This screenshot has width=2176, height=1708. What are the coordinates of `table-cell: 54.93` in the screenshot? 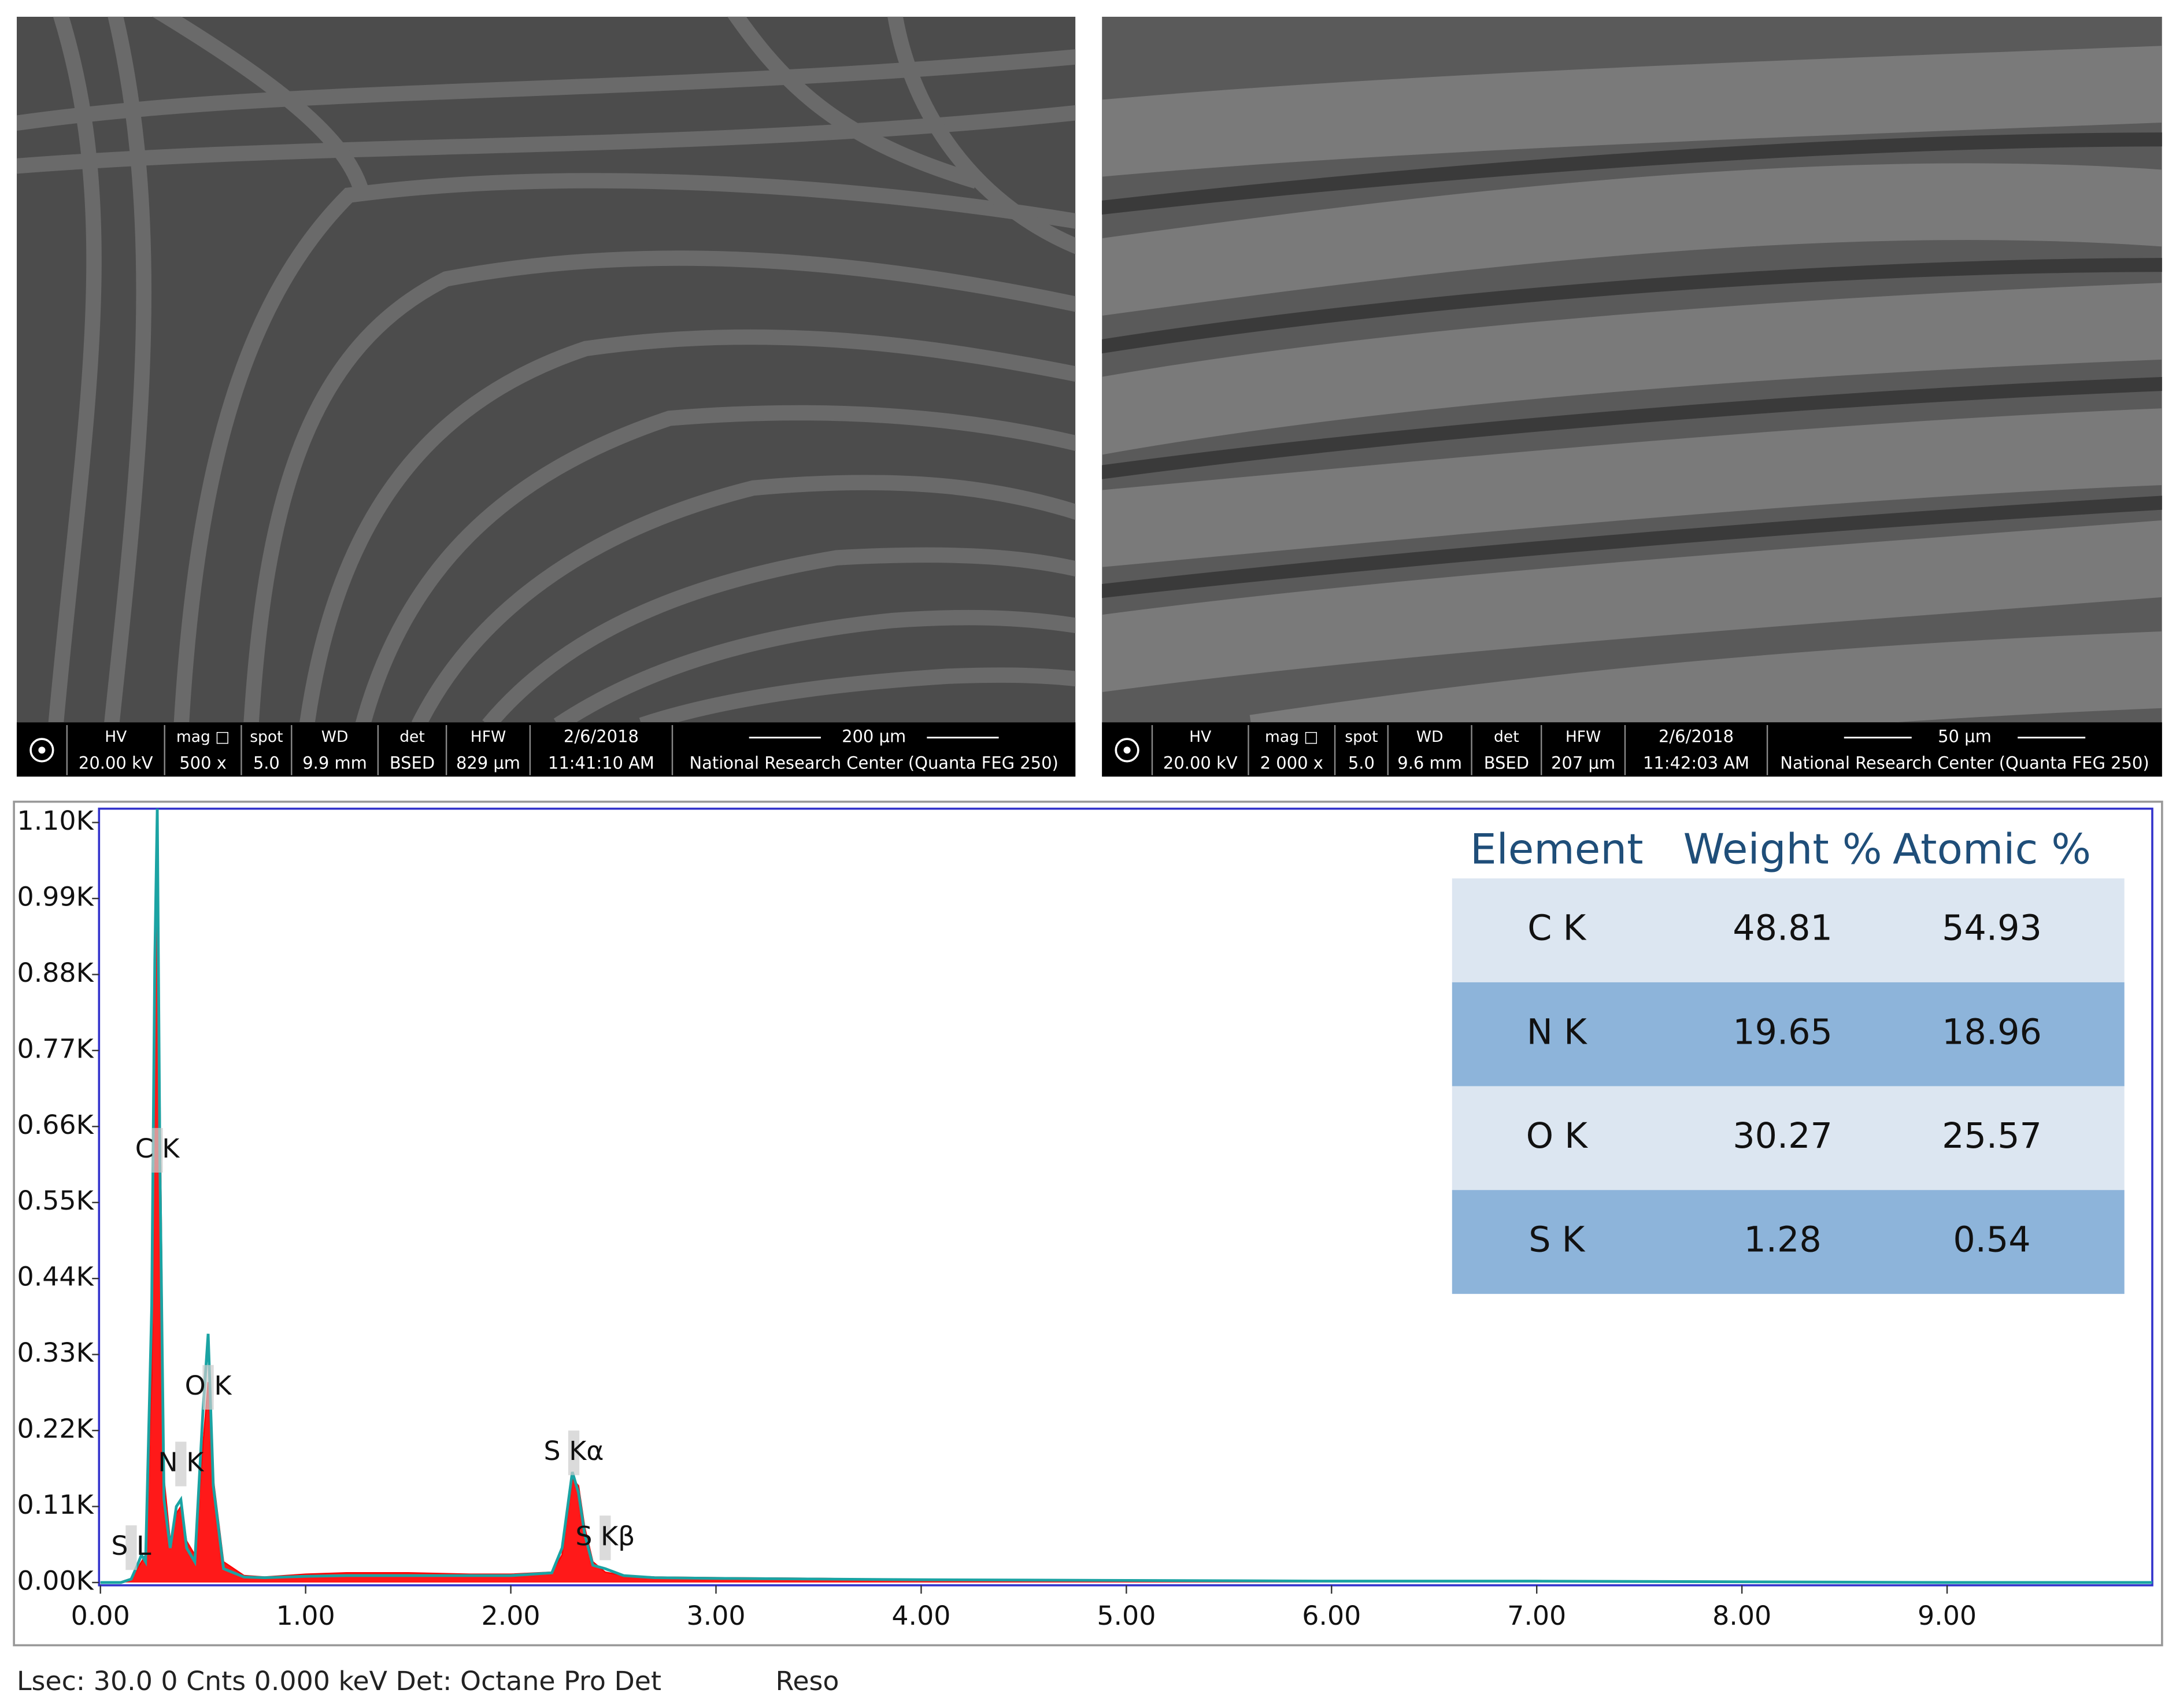 It's located at (1992, 928).